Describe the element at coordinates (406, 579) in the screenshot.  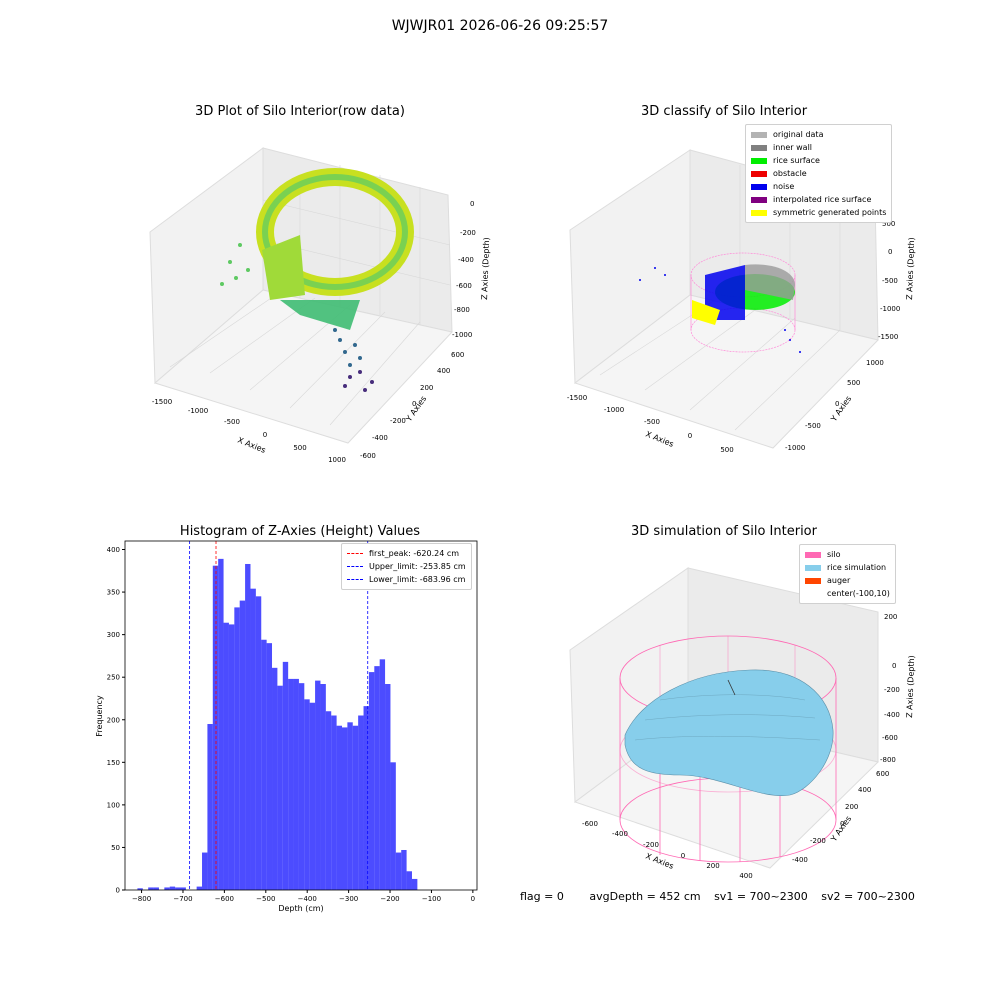
I see `legend-item-lower-limit: Lower_limit: -683.96 cm` at that location.